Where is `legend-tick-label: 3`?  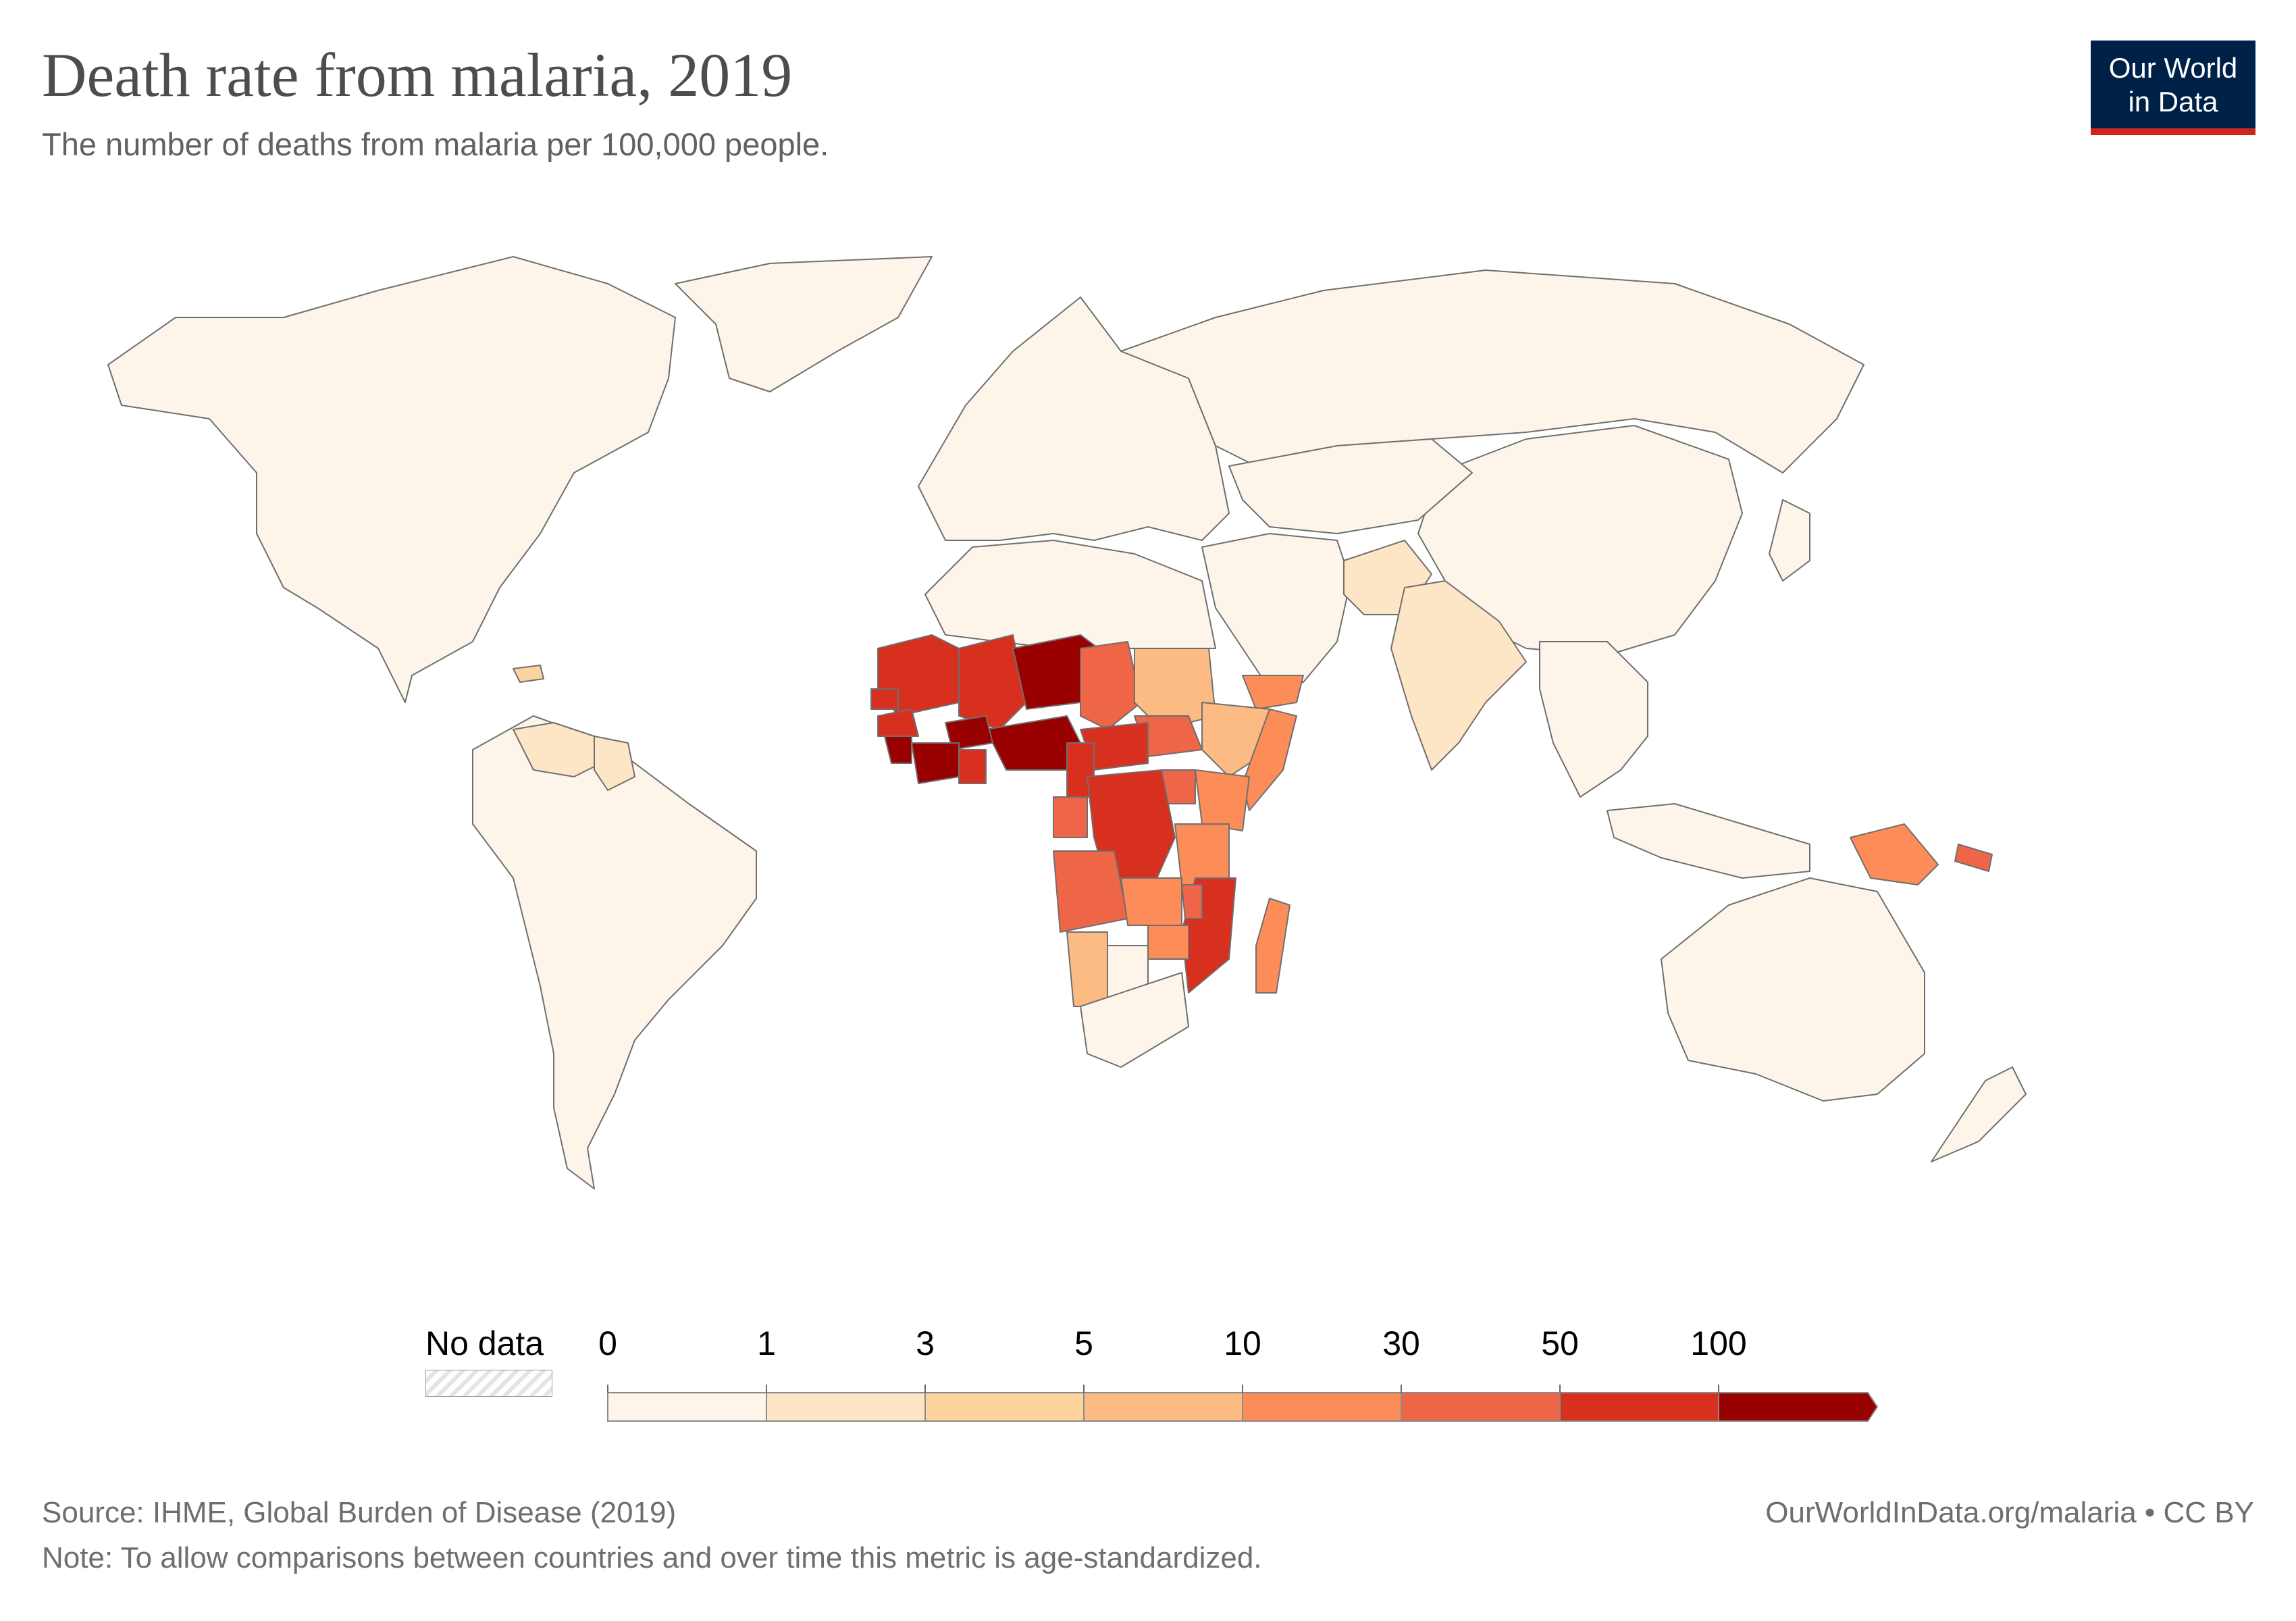
legend-tick-label: 3 is located at coordinates (925, 1343).